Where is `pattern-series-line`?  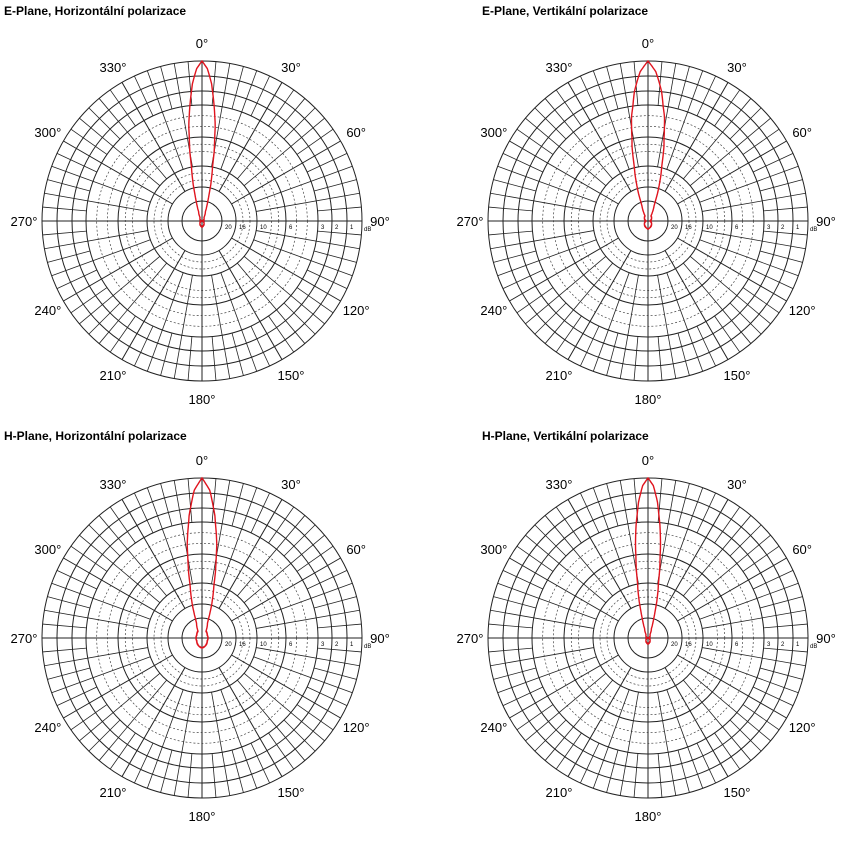 pattern-series-line is located at coordinates (648, 560).